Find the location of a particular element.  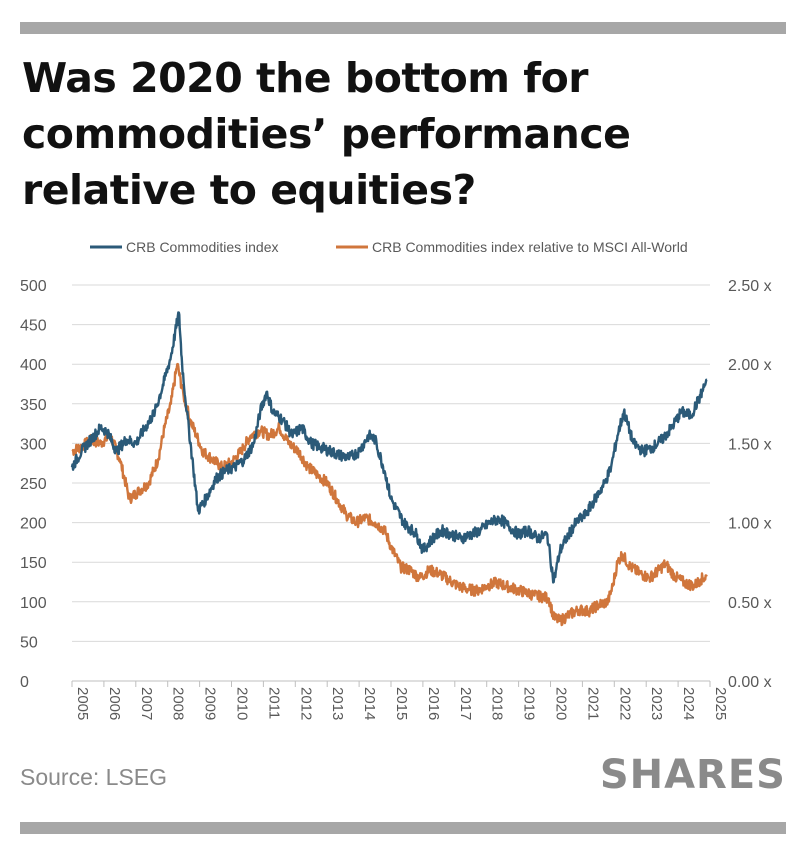

y-right-tick-label: 2.00 x is located at coordinates (750, 365).